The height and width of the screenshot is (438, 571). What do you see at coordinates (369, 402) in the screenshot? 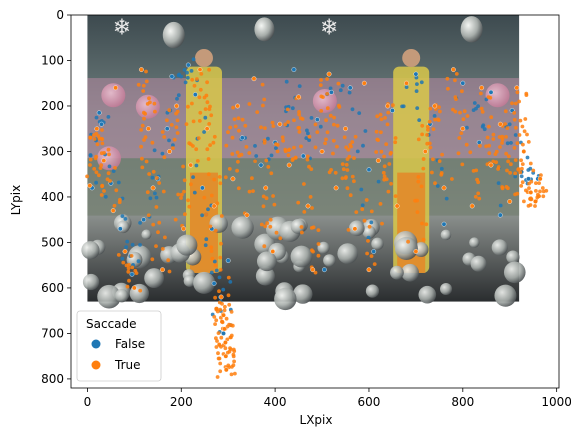
I see `x-tick-label: 600` at bounding box center [369, 402].